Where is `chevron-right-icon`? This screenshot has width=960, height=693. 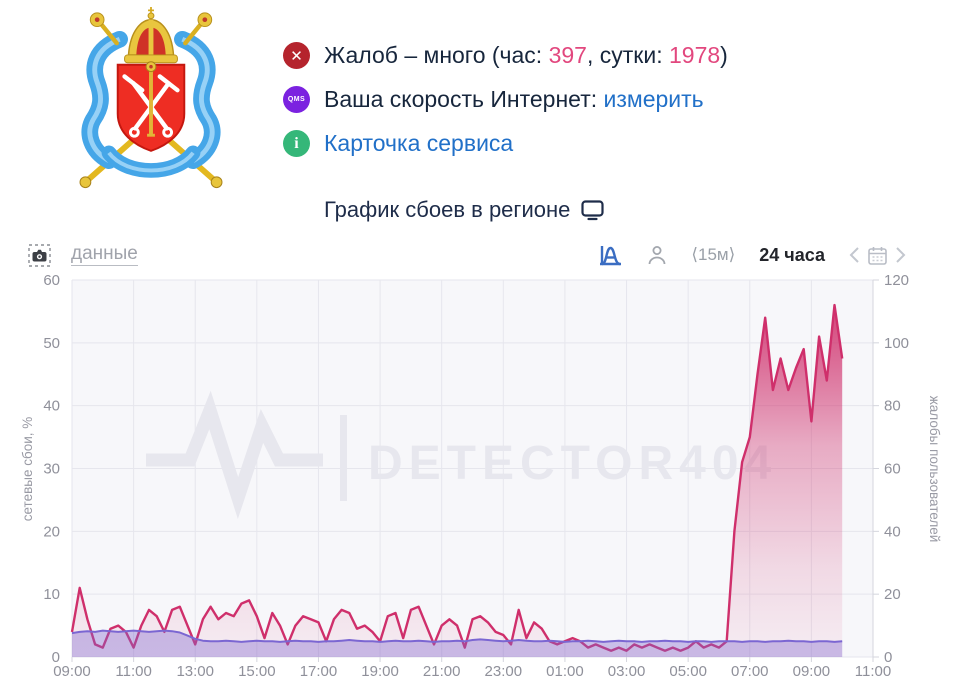
chevron-right-icon is located at coordinates (901, 255).